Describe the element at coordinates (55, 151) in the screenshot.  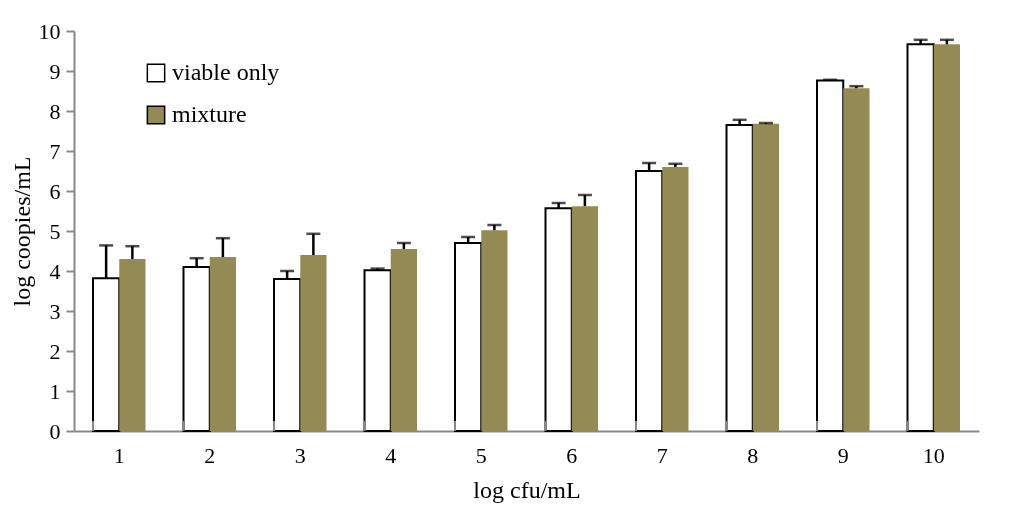
I see `y-tick-label: 7` at that location.